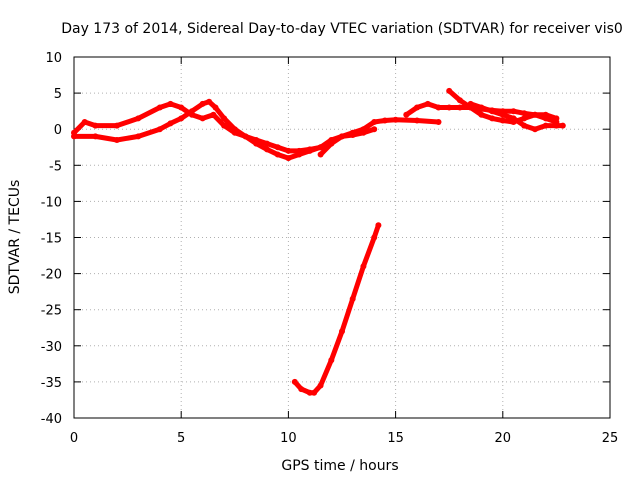 Image resolution: width=640 pixels, height=480 pixels. I want to click on y-tick-label: -5, so click(55, 166).